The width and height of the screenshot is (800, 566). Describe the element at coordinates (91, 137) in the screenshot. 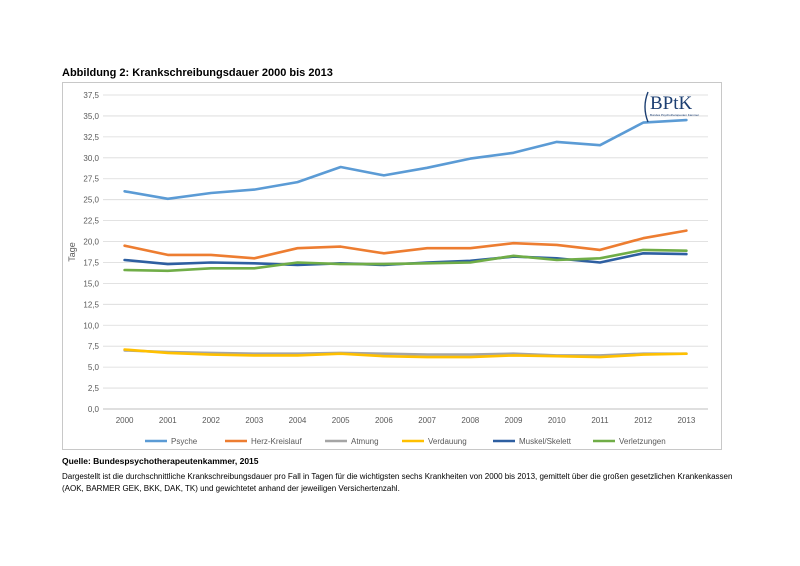

I see `y-tick-label: 32,5` at that location.